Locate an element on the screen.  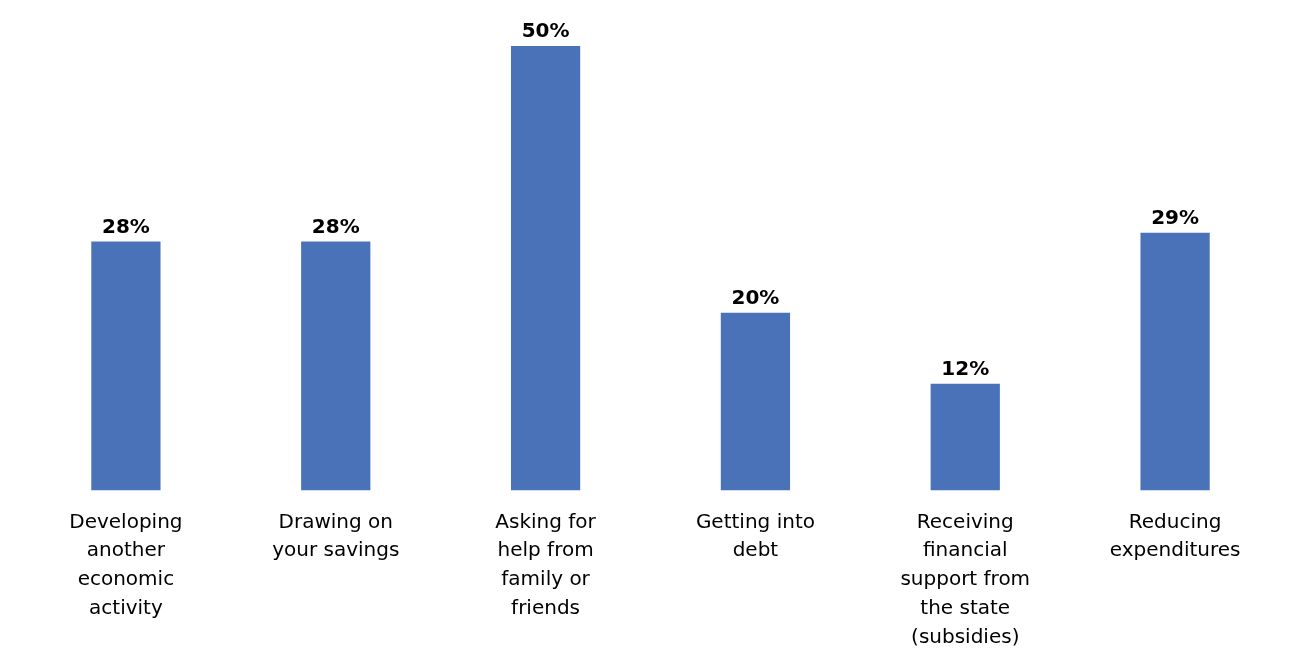
data-label: 29% is located at coordinates (1175, 216).